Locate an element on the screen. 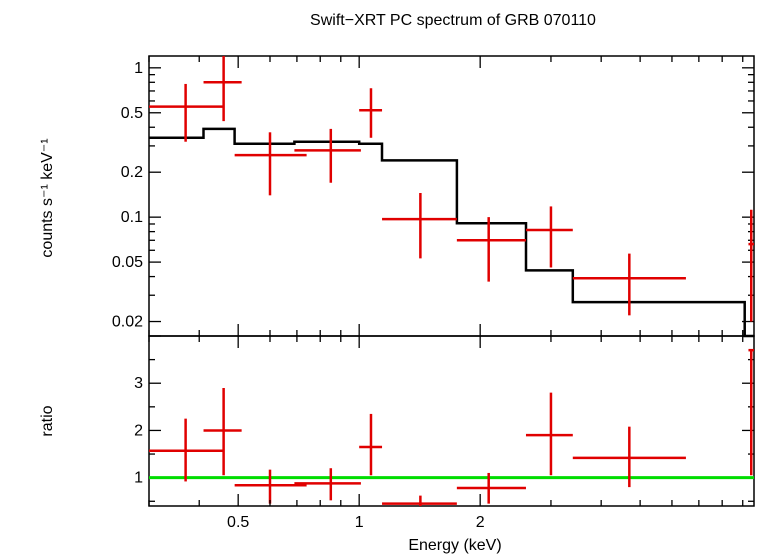  x-tick-label: 2 is located at coordinates (480, 522).